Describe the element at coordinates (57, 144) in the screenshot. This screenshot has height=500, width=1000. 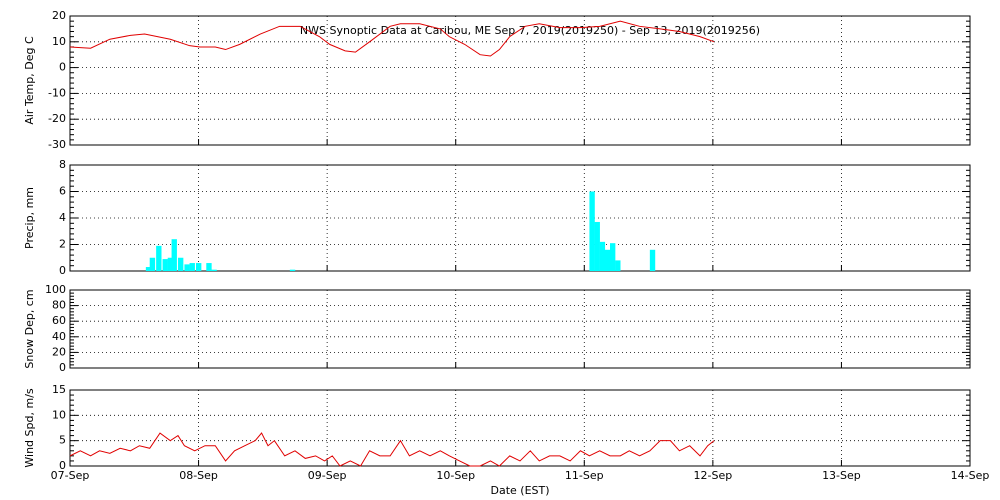
I see `y-tick-label: -30` at that location.